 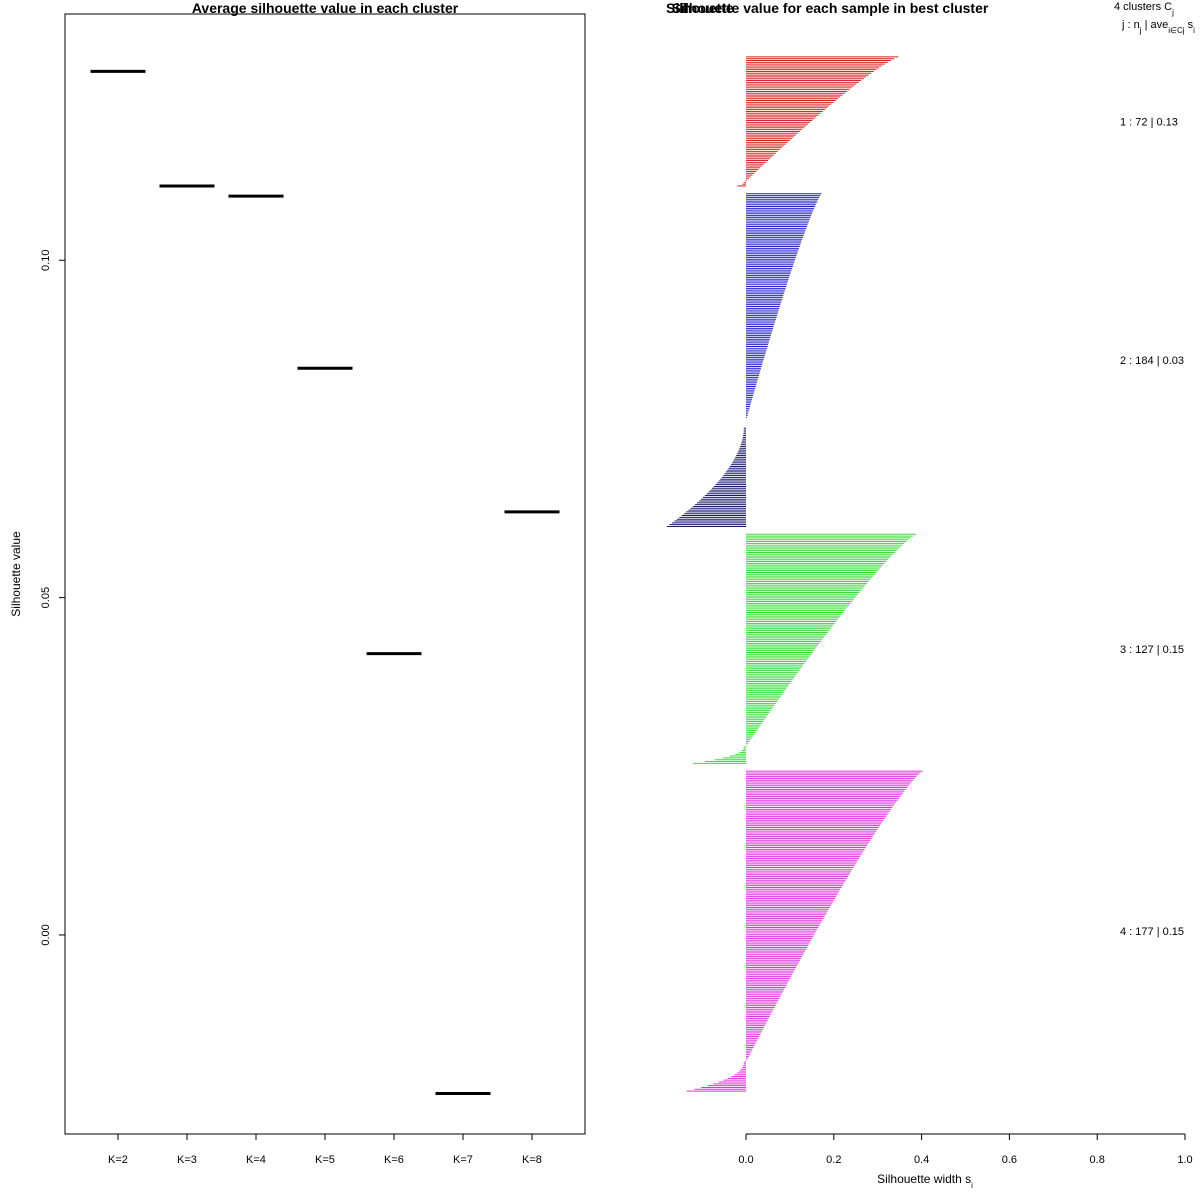 I want to click on silhouette-x-axis-label: Silhouette width si, so click(x=925, y=1181).